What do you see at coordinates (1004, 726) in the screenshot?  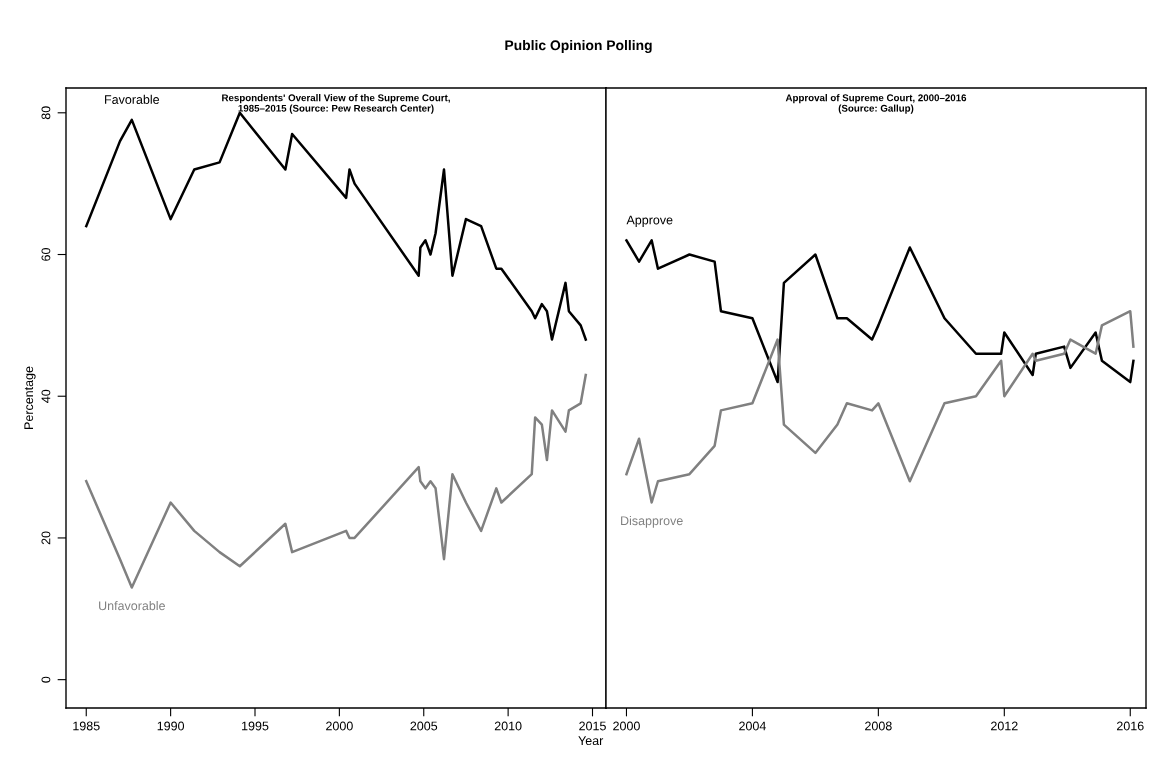 I see `x-tick-label: 2012` at bounding box center [1004, 726].